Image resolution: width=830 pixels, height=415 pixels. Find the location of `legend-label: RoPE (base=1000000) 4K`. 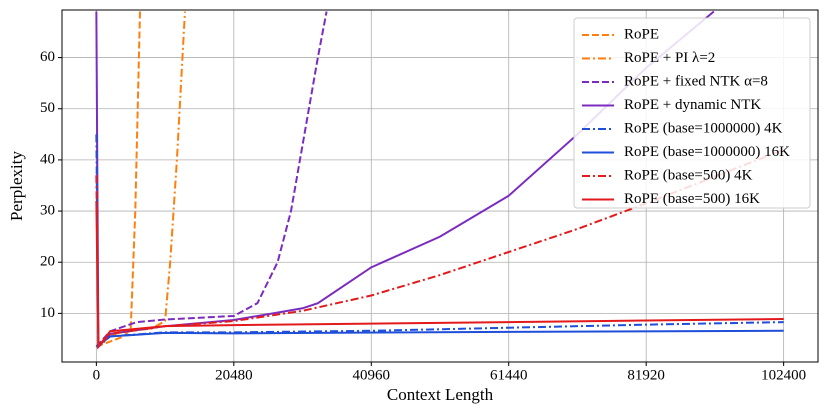

legend-label: RoPE (base=1000000) 4K is located at coordinates (703, 128).